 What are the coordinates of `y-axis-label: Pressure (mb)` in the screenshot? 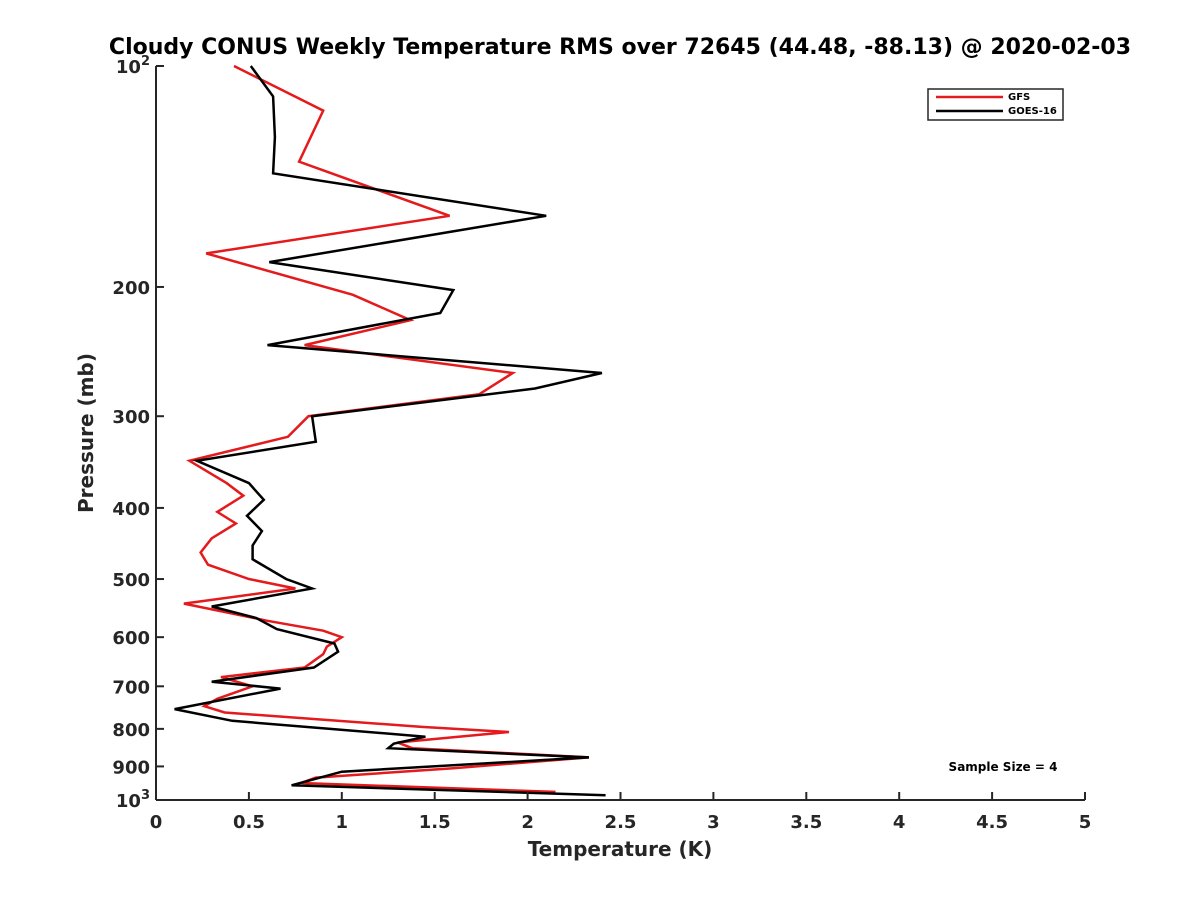 It's located at (86, 433).